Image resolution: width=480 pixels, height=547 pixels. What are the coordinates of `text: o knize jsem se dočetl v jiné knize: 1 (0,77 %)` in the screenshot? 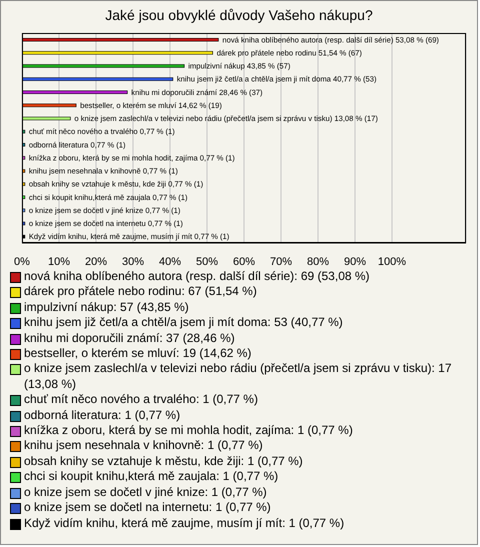 It's located at (145, 492).